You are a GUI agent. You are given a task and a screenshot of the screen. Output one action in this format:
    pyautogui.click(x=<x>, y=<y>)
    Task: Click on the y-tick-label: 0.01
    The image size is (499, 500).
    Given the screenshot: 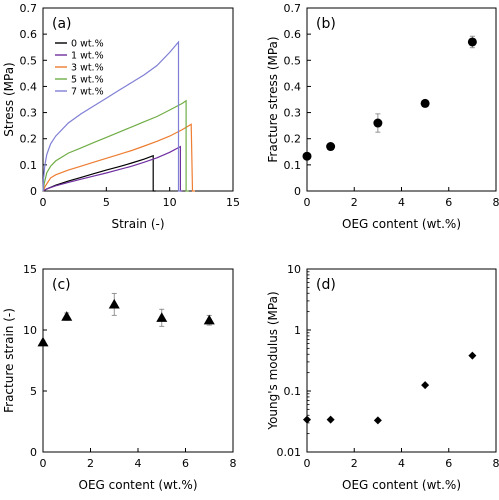 What is the action you would take?
    pyautogui.click(x=289, y=452)
    